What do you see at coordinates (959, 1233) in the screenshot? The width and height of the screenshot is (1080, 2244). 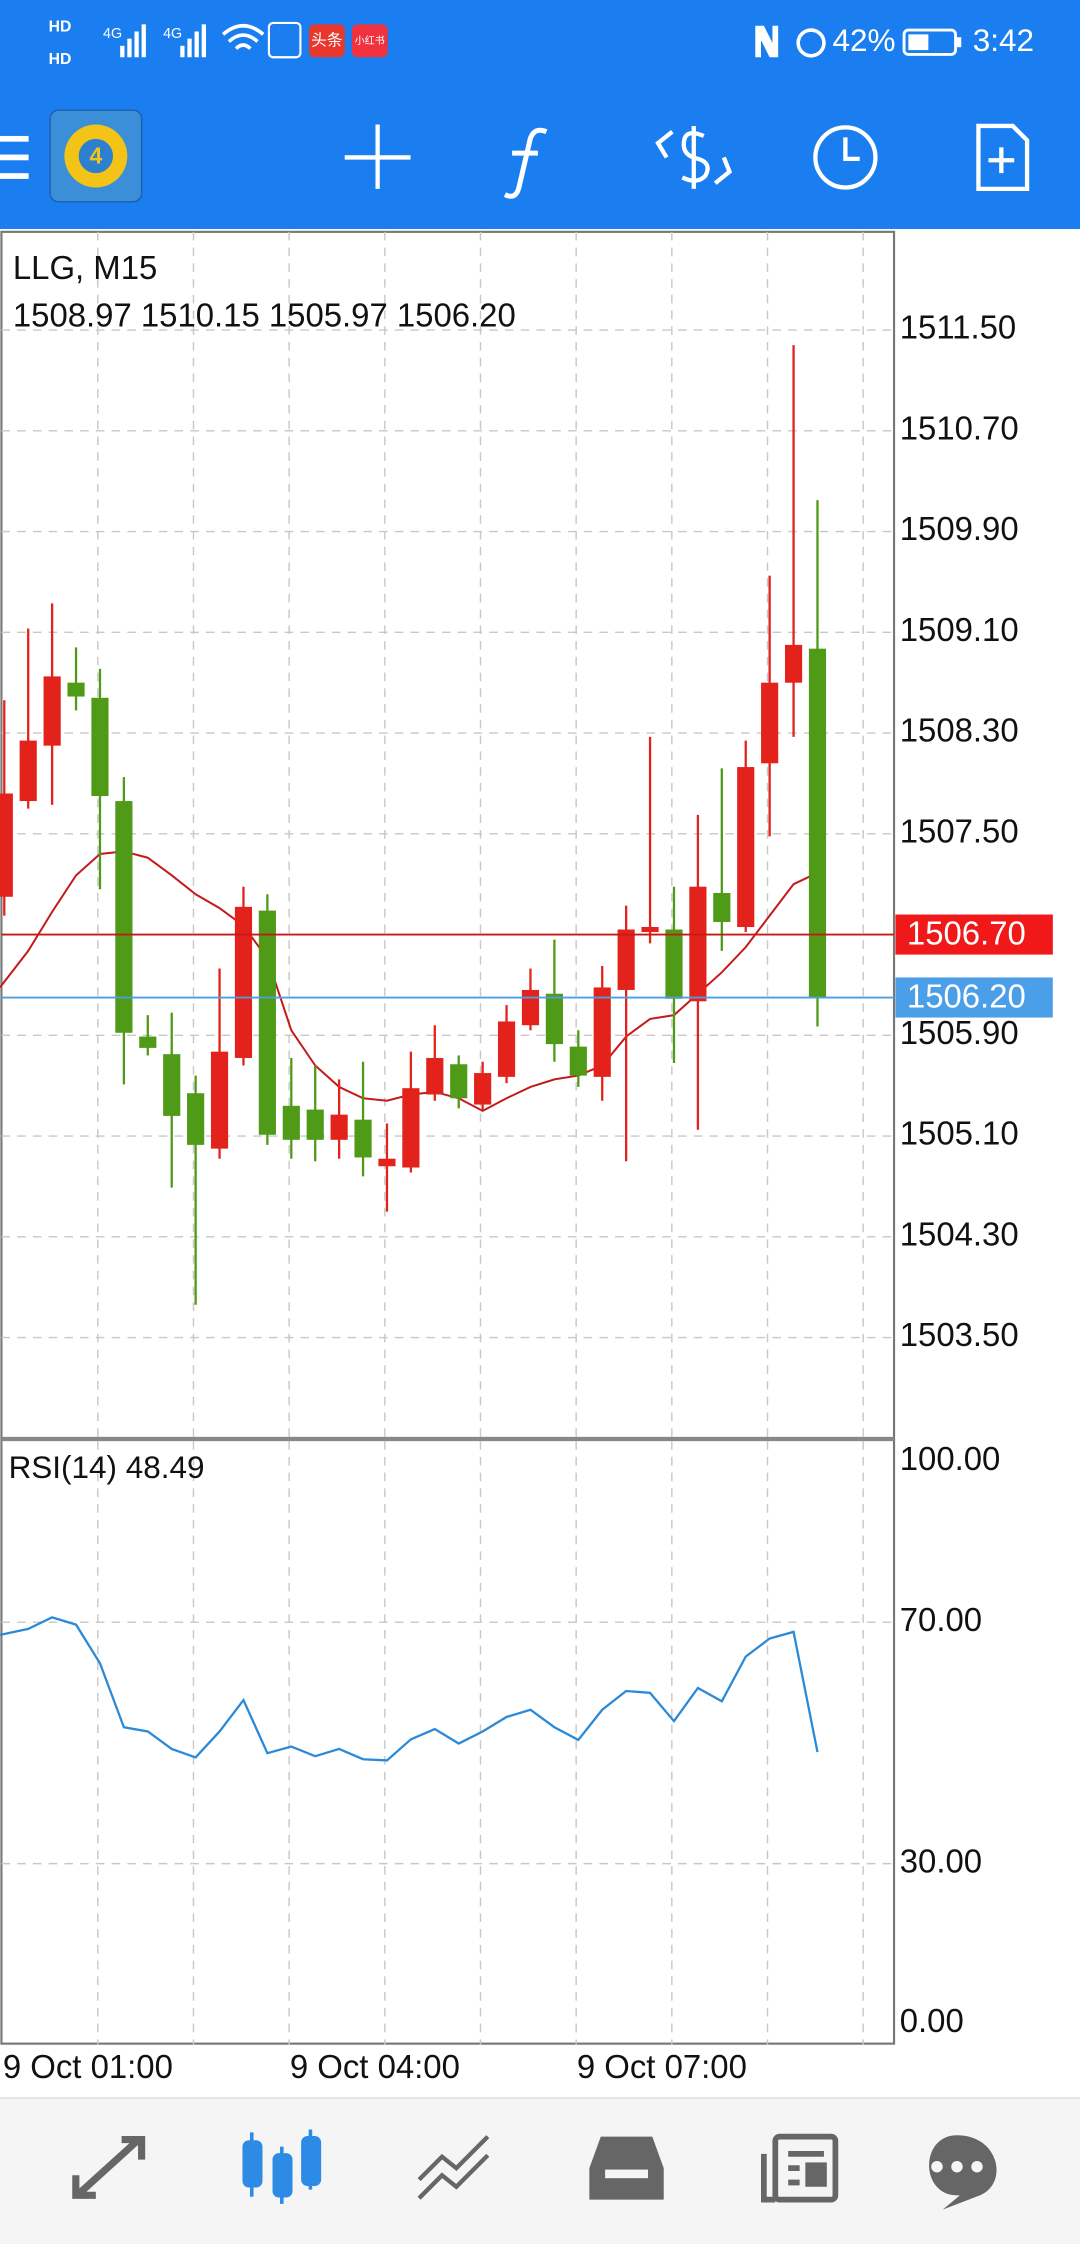 I see `y-tick-label: 1504.30` at bounding box center [959, 1233].